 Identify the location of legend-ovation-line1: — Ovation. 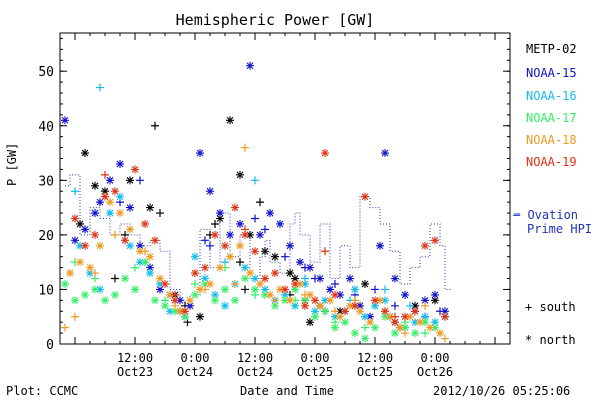
(546, 215).